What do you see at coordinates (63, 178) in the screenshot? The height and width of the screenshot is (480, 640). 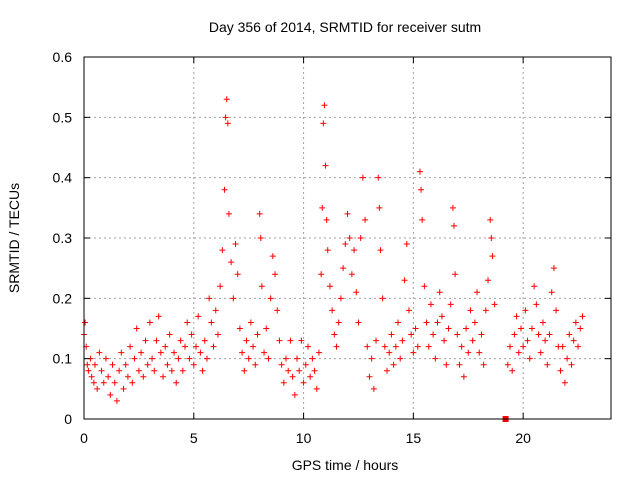 I see `y-tick-label: 0.4` at bounding box center [63, 178].